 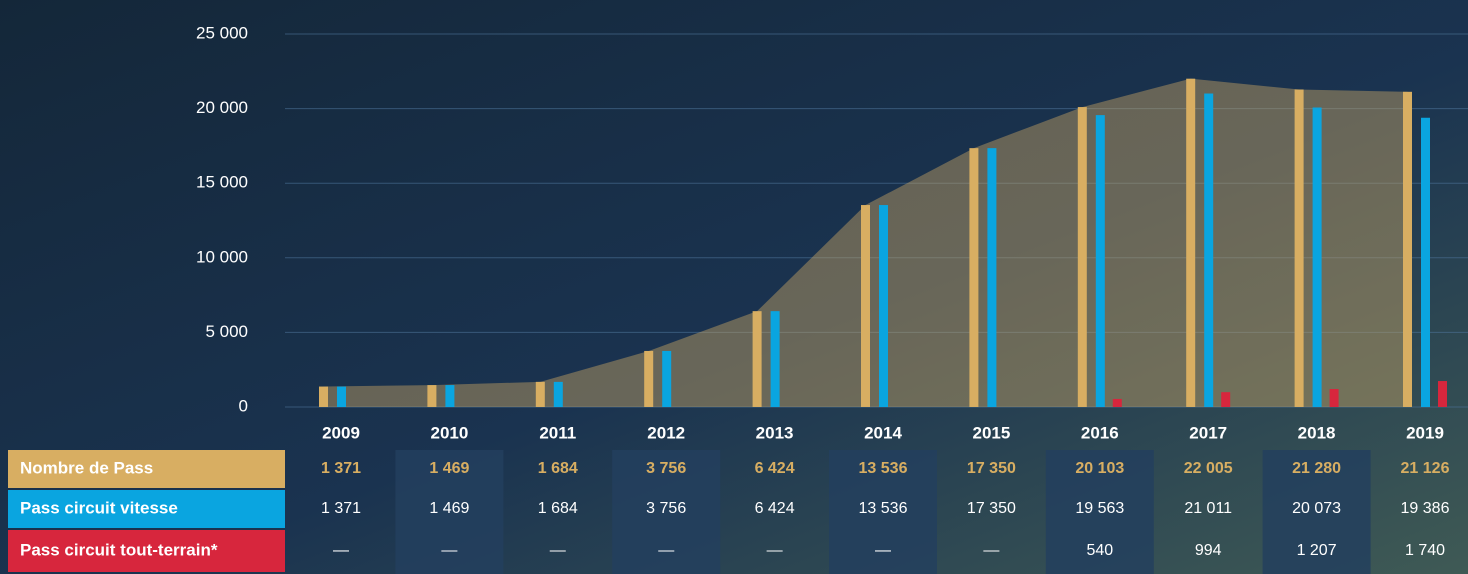 I want to click on table-cell: 21 280, so click(x=1316, y=468).